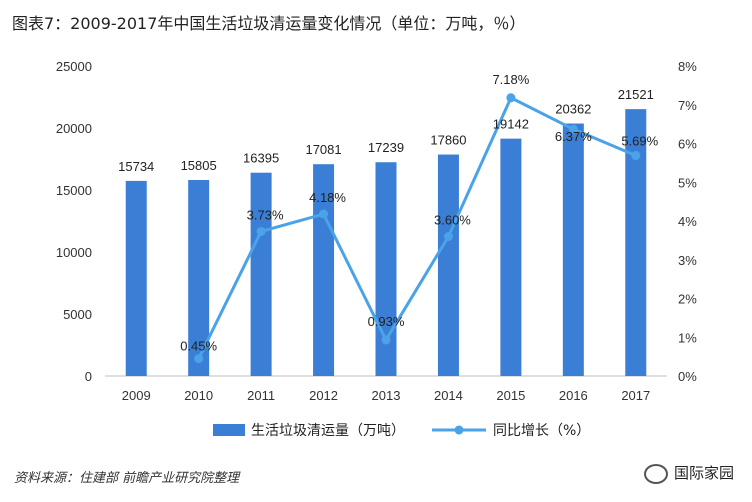 The width and height of the screenshot is (752, 502). Describe the element at coordinates (74, 252) in the screenshot. I see `y-left-tick-label: 10000` at that location.